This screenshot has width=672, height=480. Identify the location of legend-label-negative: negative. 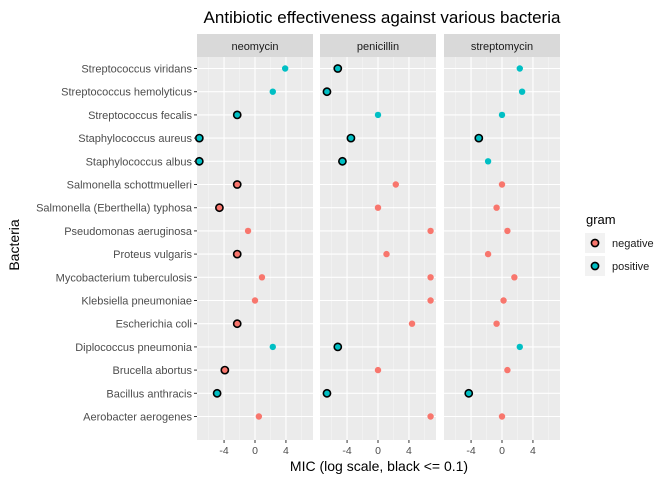
(633, 244).